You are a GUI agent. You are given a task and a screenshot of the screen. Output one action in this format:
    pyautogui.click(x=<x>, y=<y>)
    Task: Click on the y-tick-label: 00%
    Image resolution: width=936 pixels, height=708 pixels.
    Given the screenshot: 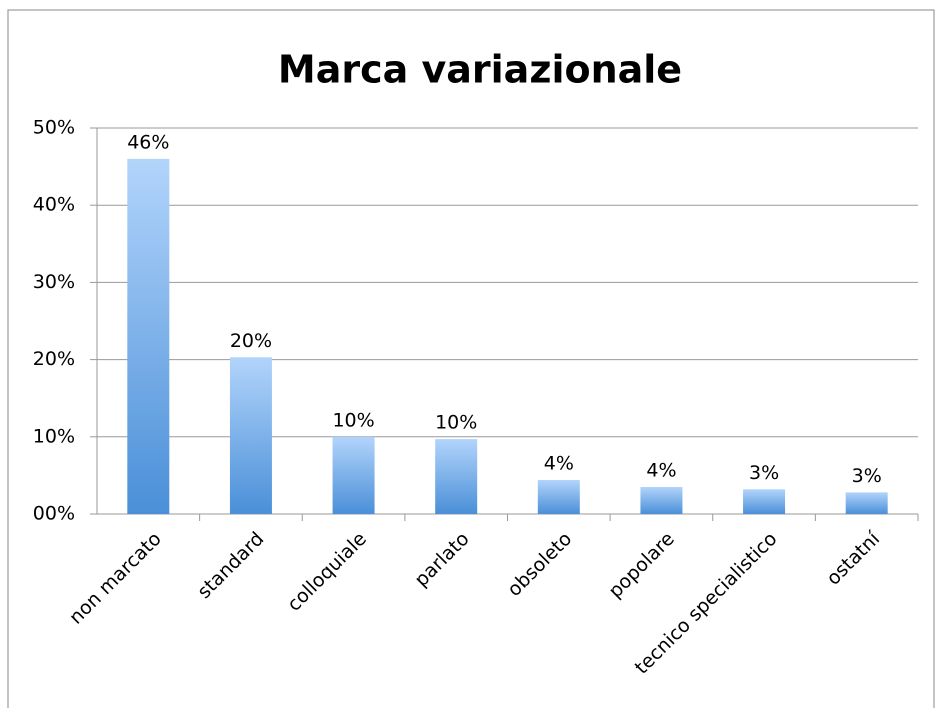 What is the action you would take?
    pyautogui.click(x=54, y=514)
    